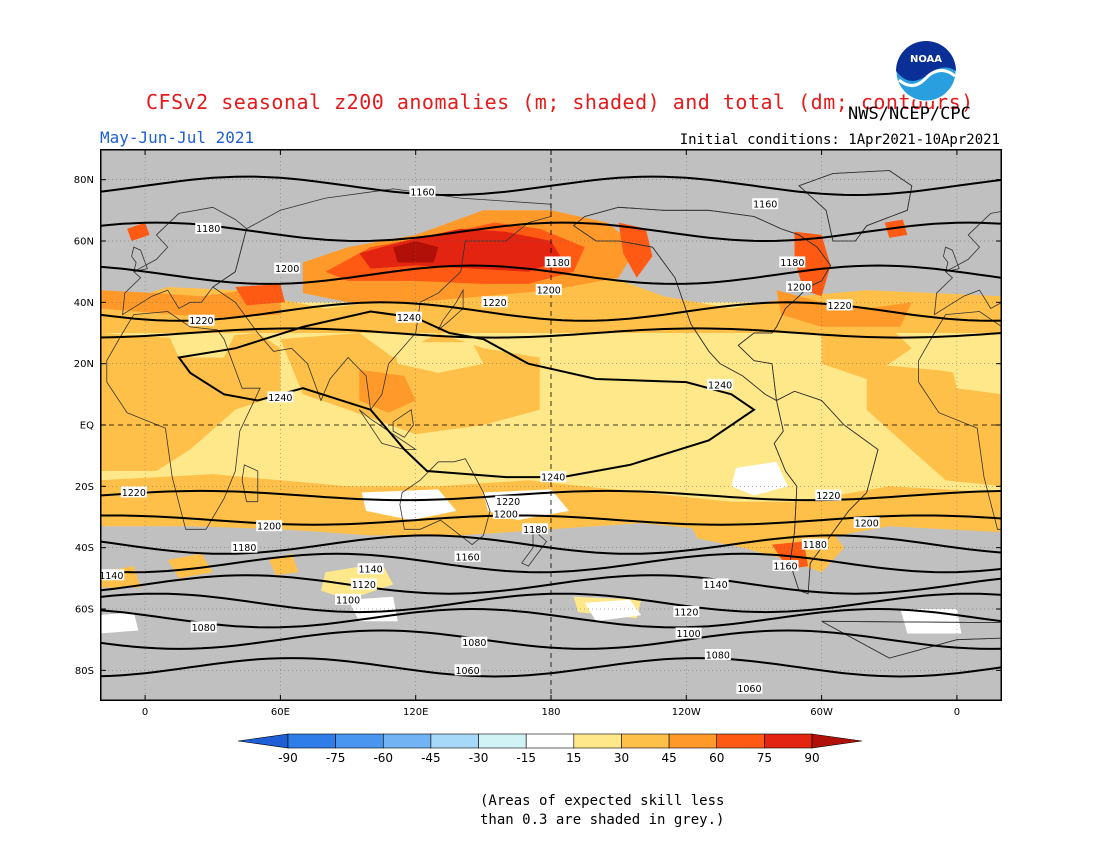 This screenshot has height=850, width=1100. I want to click on contour-label: 1240, so click(280, 397).